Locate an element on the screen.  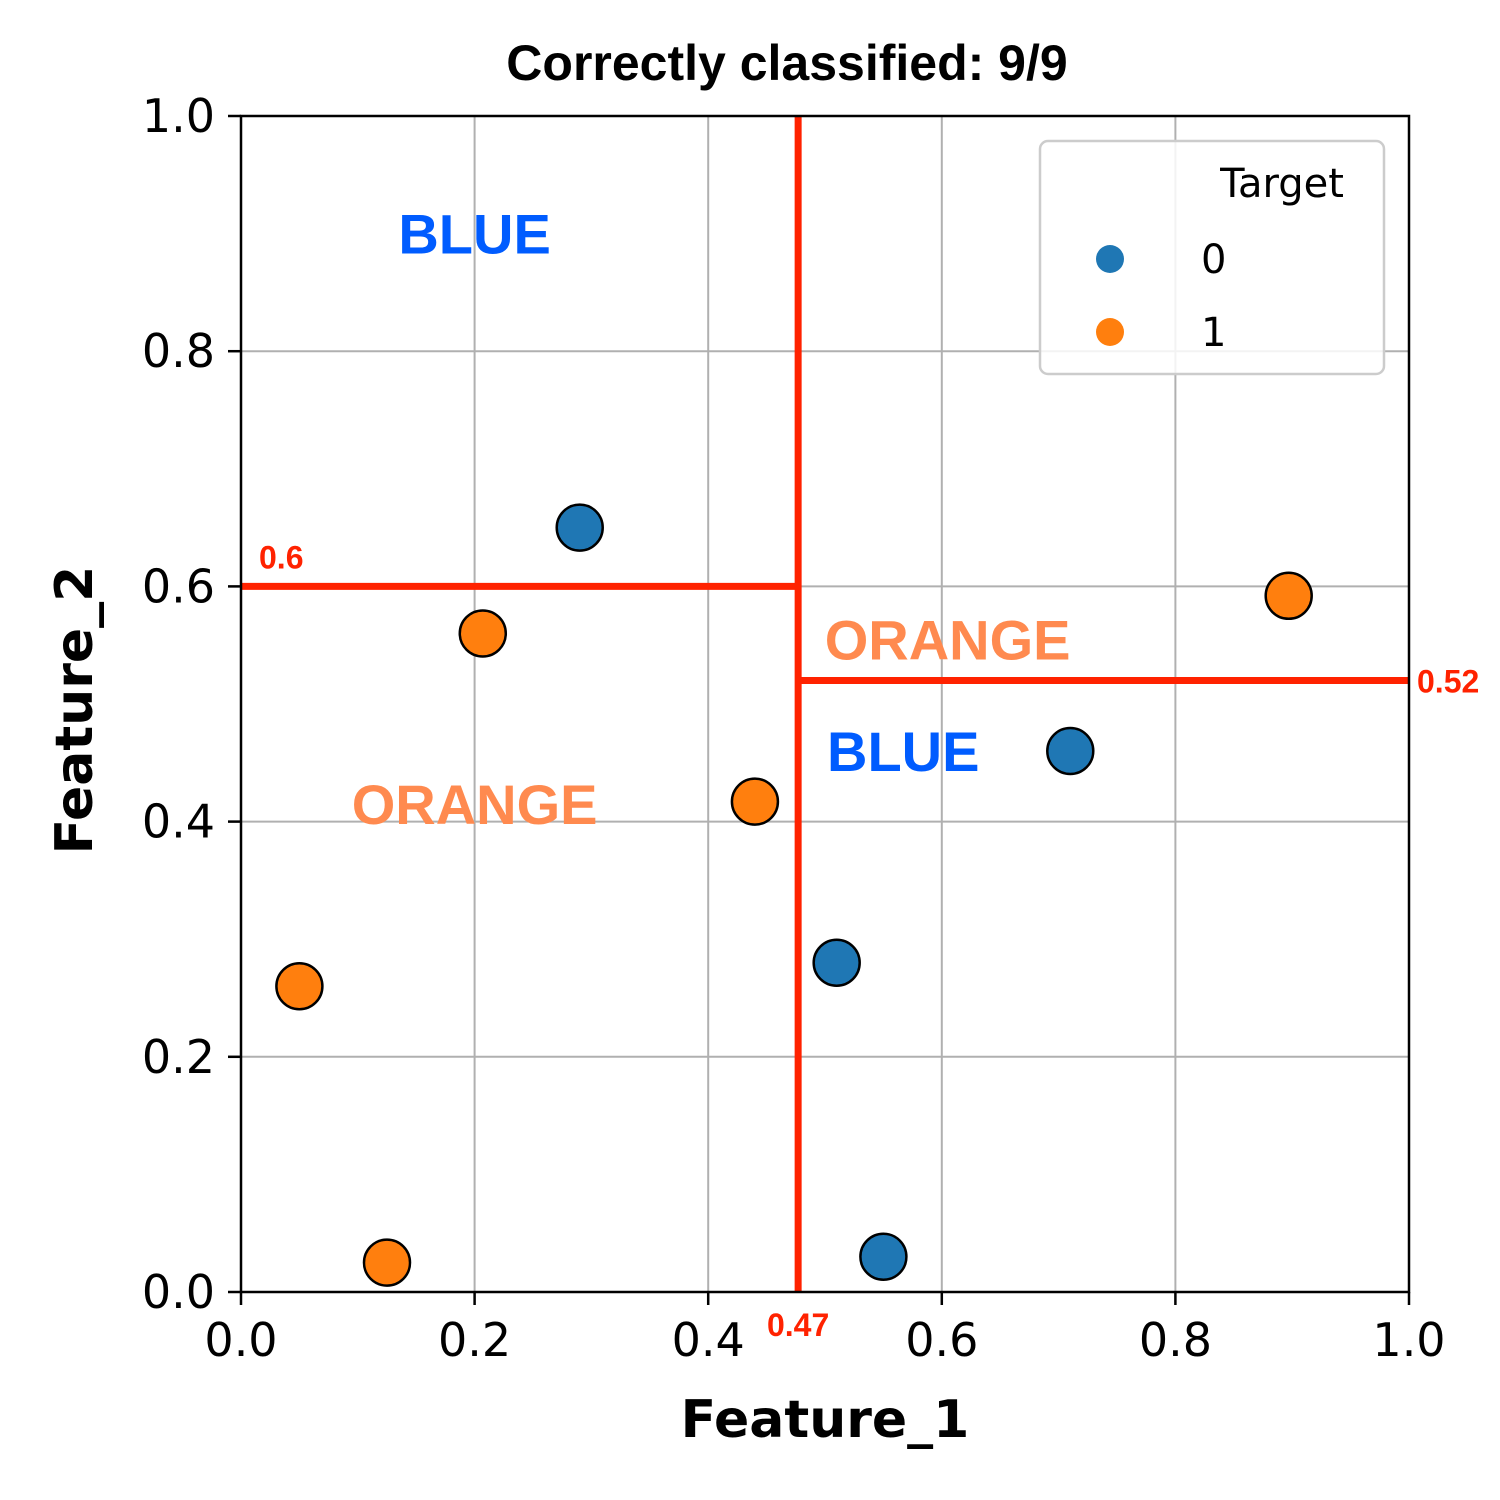
legend-label: 0 is located at coordinates (1213, 260).